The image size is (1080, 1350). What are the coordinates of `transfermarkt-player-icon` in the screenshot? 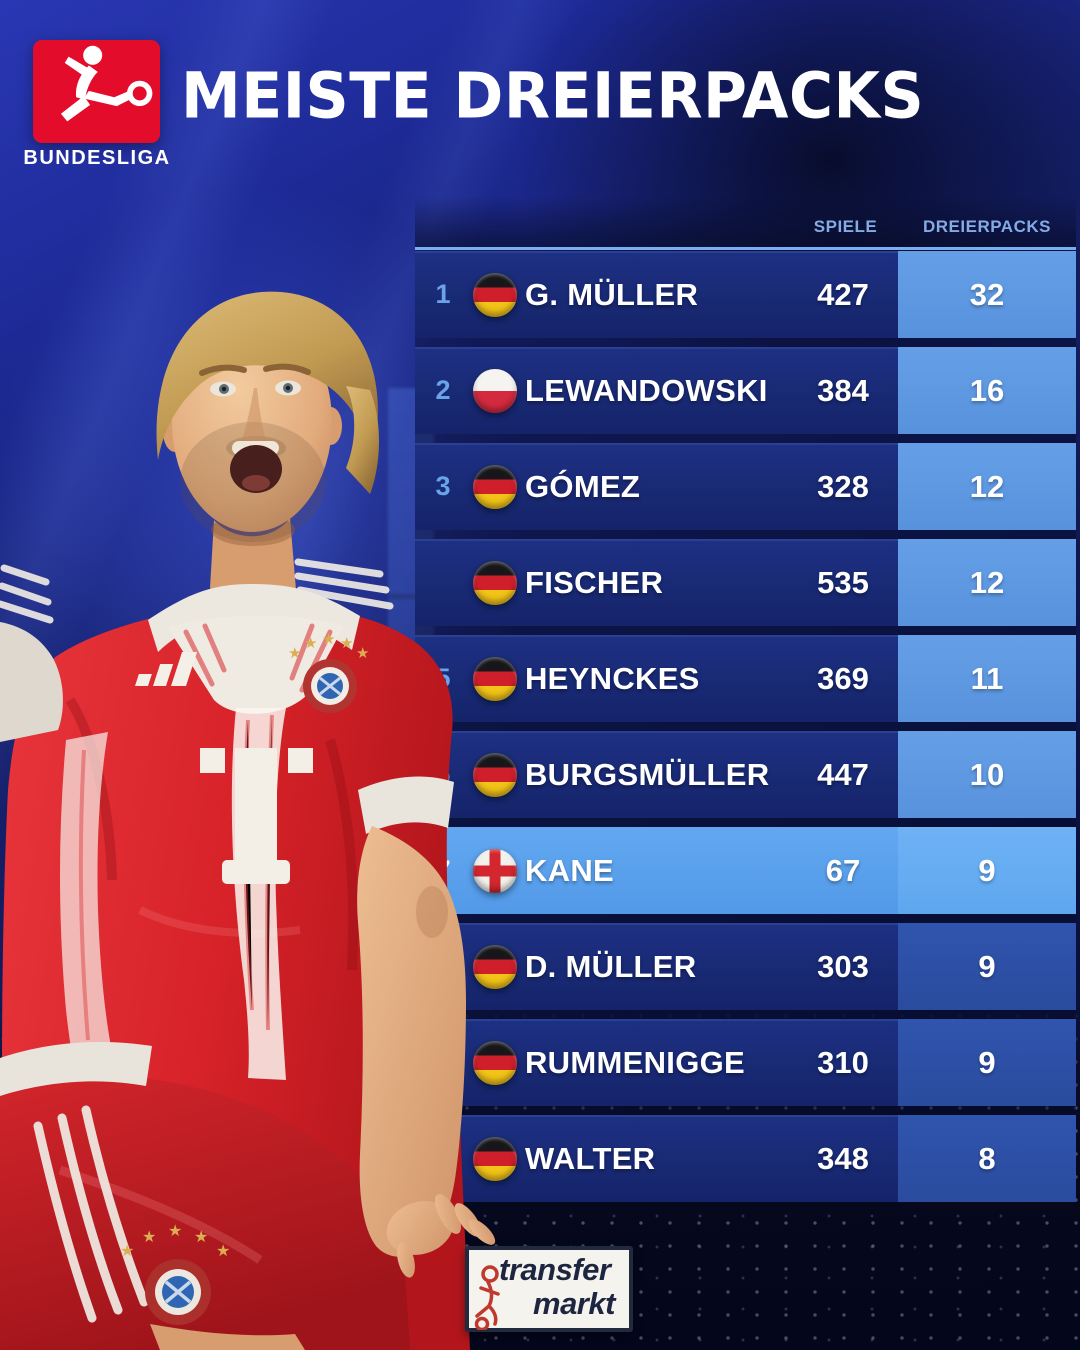 It's located at (487, 1297).